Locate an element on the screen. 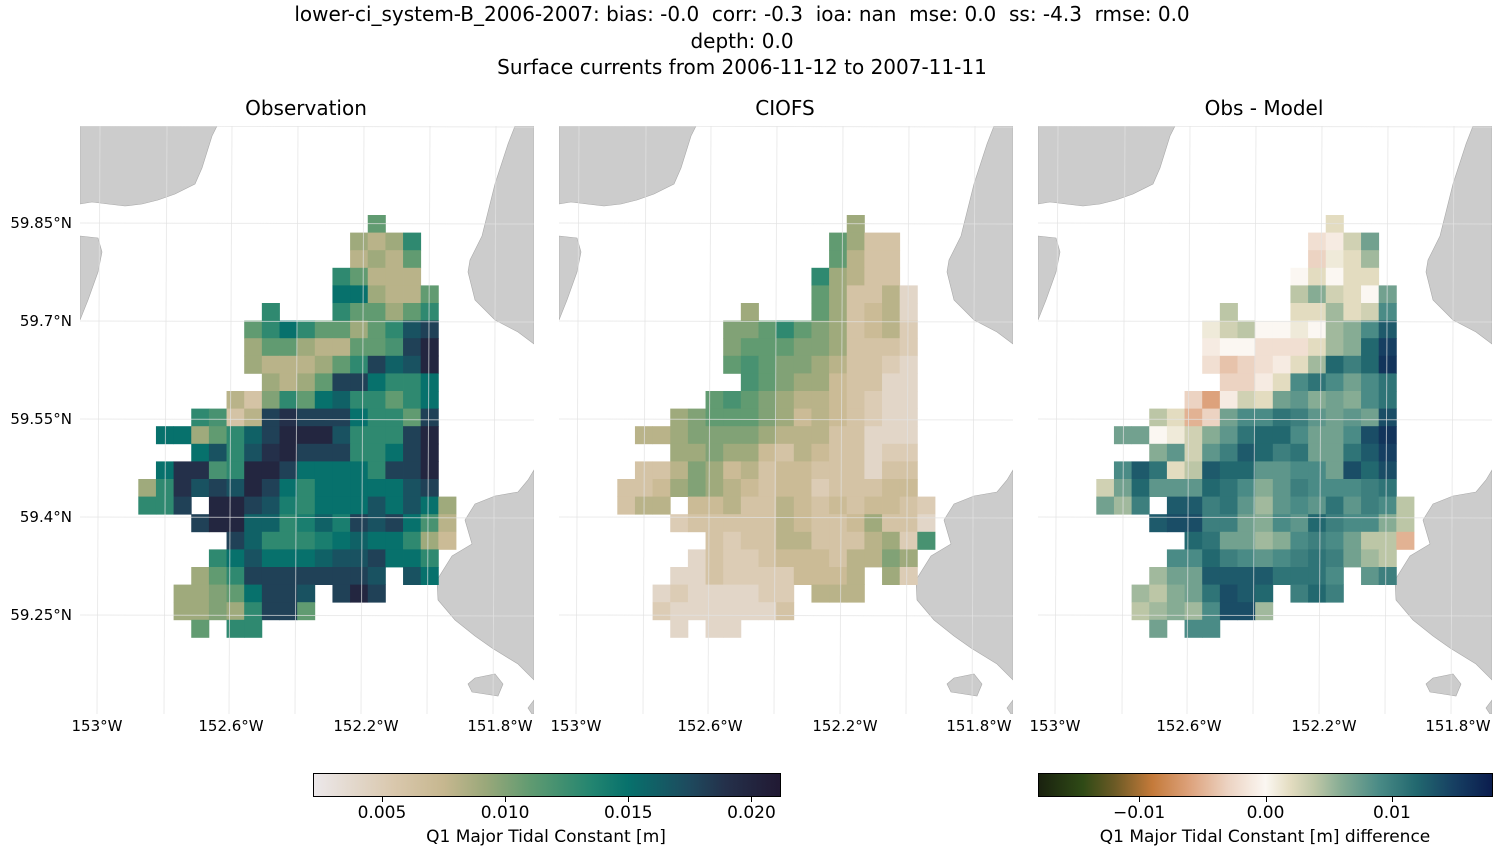  longitude-tick-label: 152.6°W is located at coordinates (1189, 726).